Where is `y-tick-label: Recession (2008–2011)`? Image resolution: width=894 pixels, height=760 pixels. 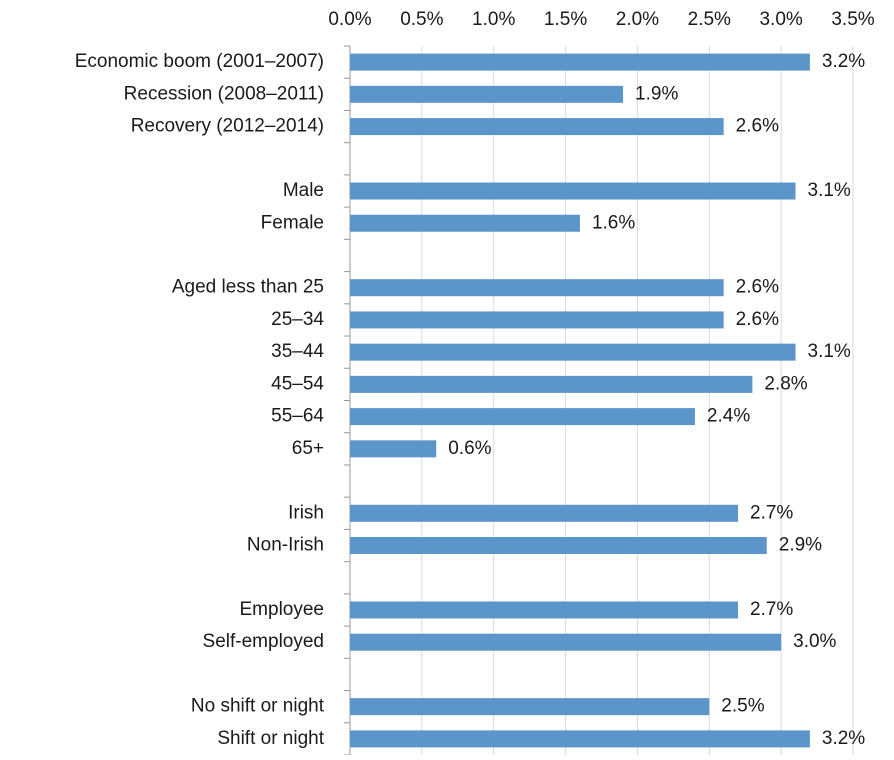 y-tick-label: Recession (2008–2011) is located at coordinates (224, 93).